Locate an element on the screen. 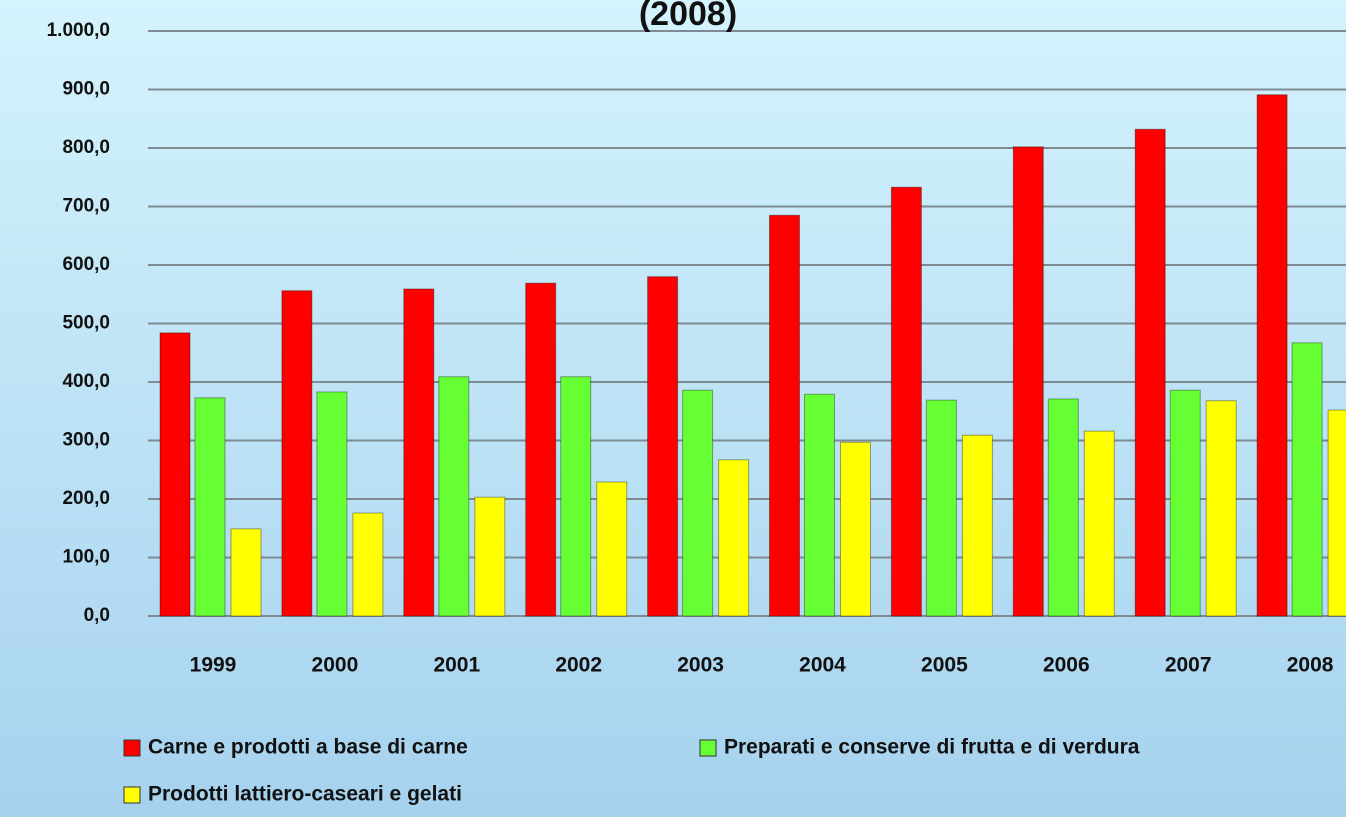  y-tick-label: 300,0 is located at coordinates (86, 440).